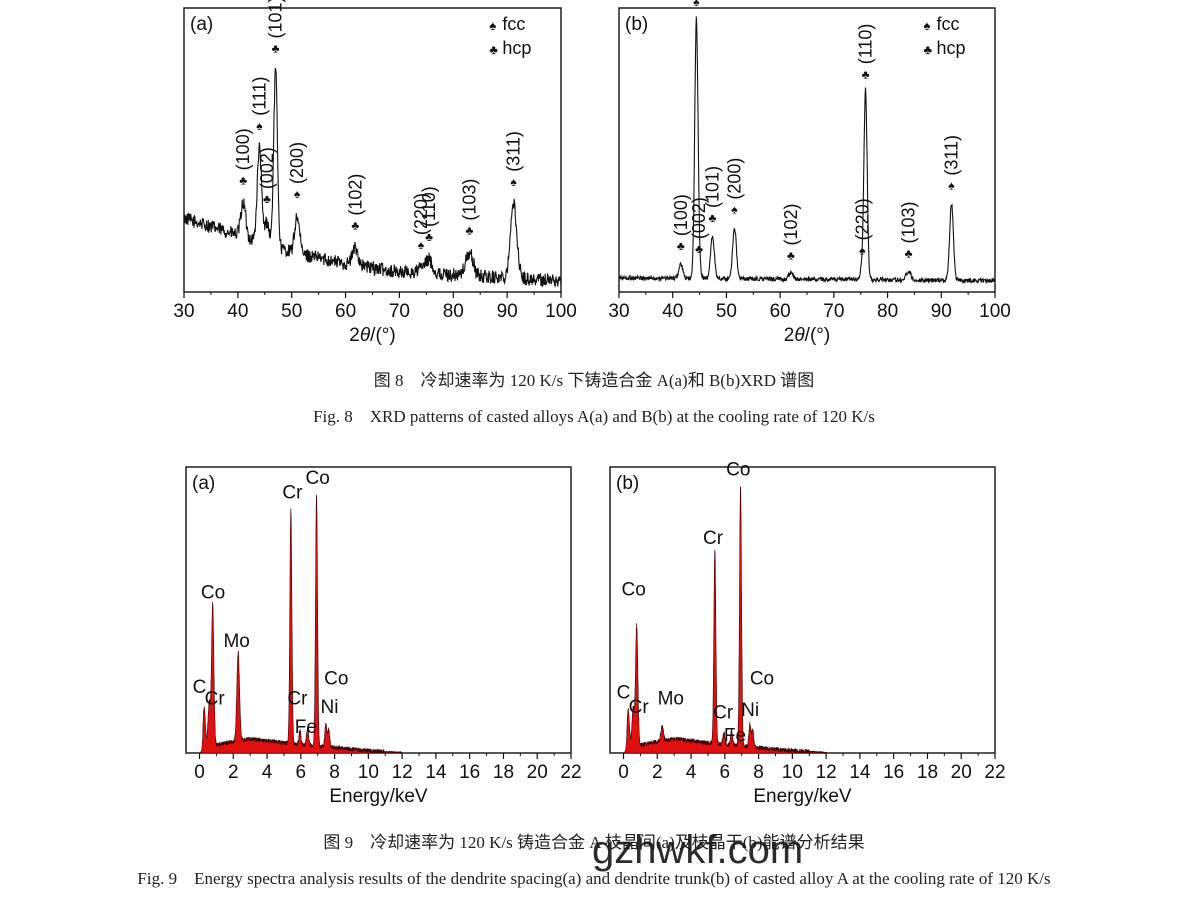 The image size is (1188, 897). What do you see at coordinates (355, 195) in the screenshot?
I see `peak-label: (102)` at bounding box center [355, 195].